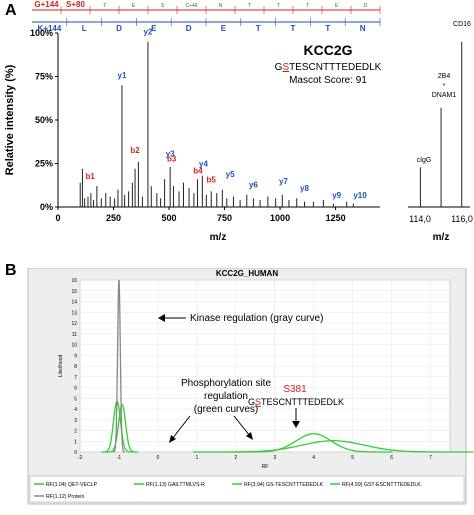  I want to click on b-track-label: S, so click(163, 6).